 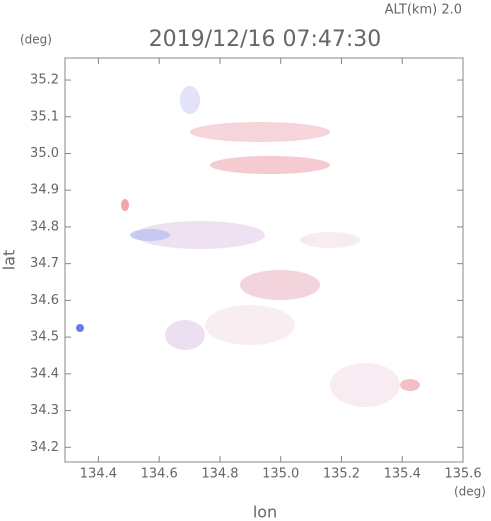 What do you see at coordinates (44, 226) in the screenshot?
I see `y-tick-label: 34.8` at bounding box center [44, 226].